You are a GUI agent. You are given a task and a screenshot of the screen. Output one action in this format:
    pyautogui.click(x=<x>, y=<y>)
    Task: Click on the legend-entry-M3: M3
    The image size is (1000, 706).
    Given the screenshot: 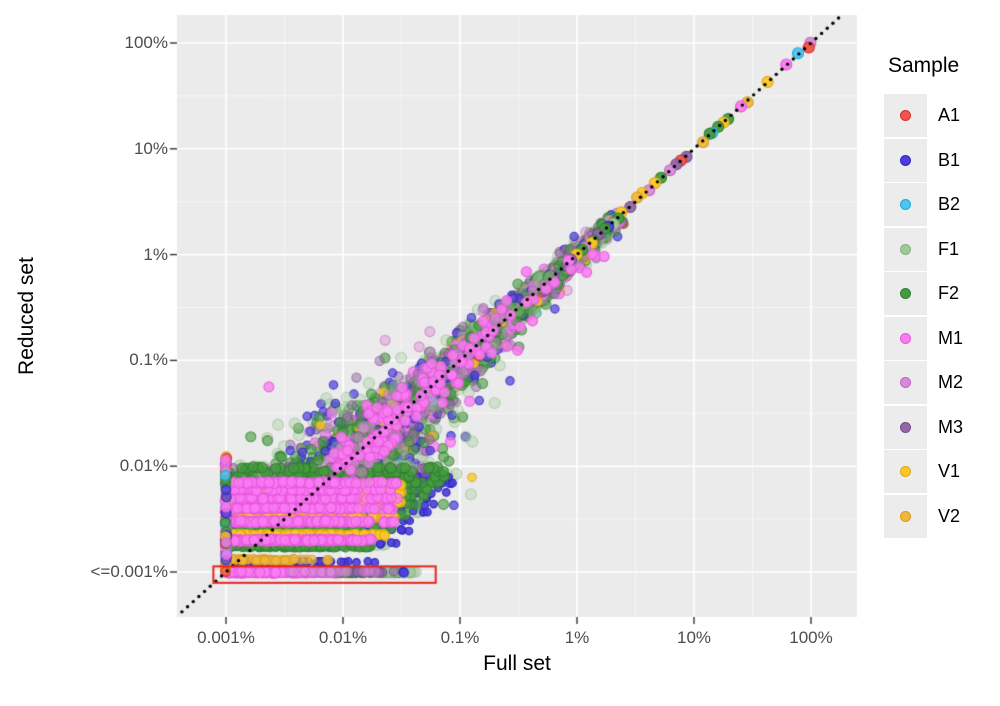 What is the action you would take?
    pyautogui.click(x=942, y=427)
    